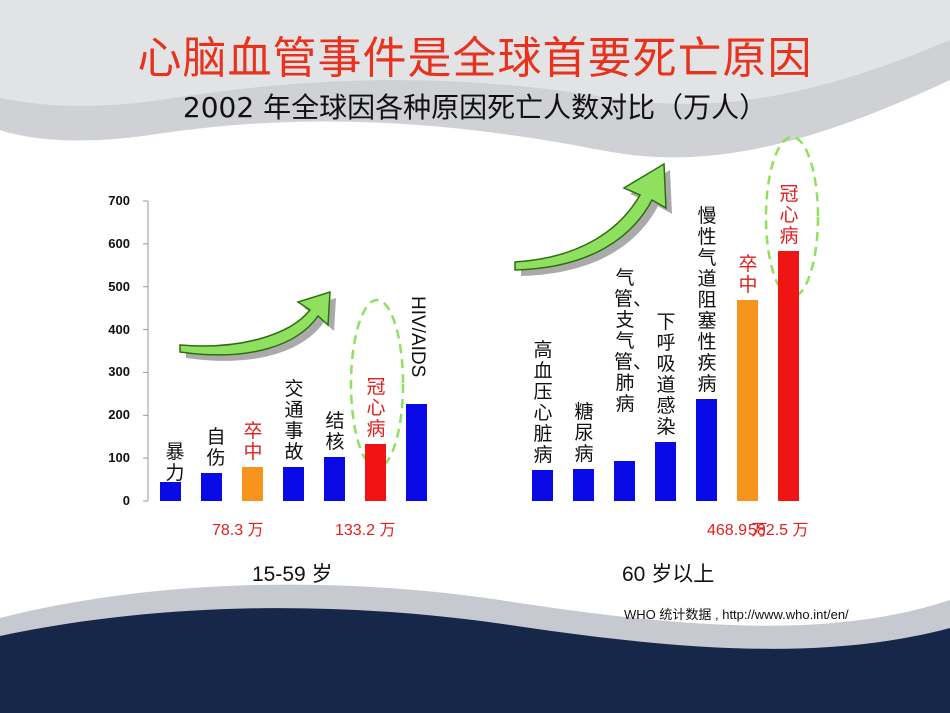 This screenshot has width=950, height=713. What do you see at coordinates (584, 433) in the screenshot?
I see `bar-label: 糖尿病` at bounding box center [584, 433].